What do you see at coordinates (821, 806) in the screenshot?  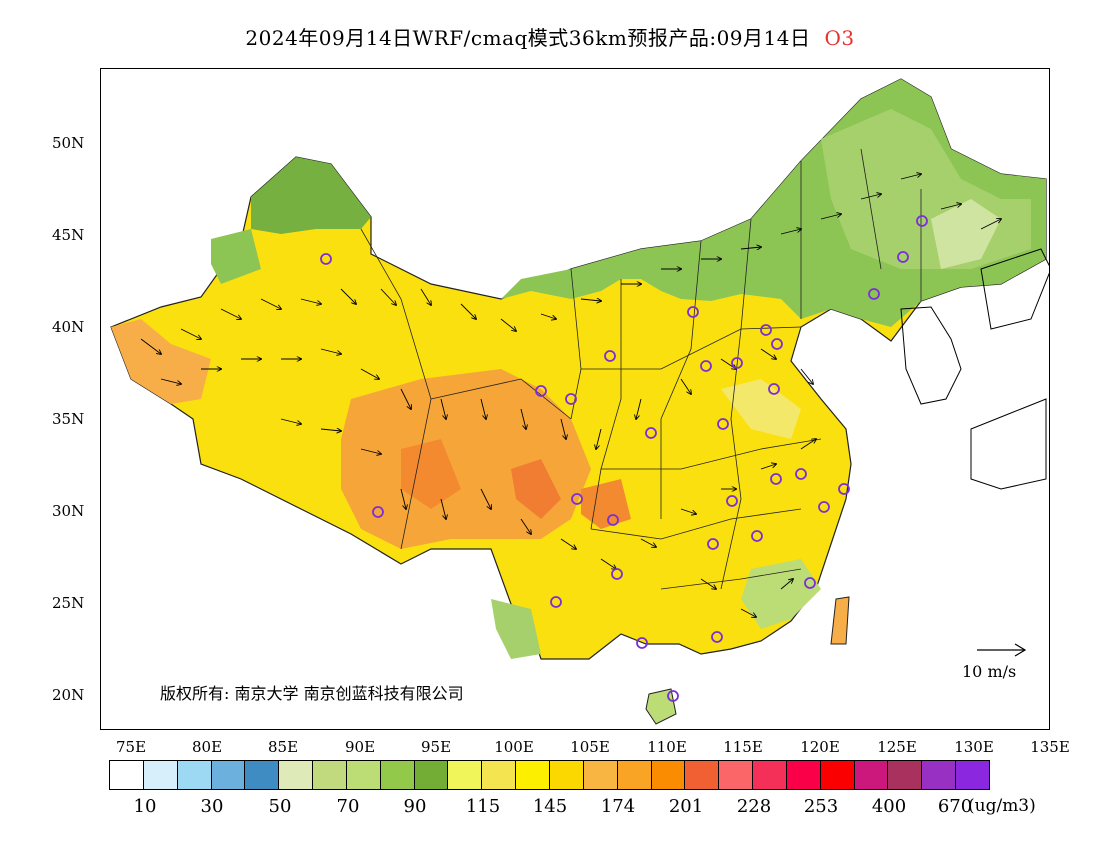 I see `legend-label-253: 253` at bounding box center [821, 806].